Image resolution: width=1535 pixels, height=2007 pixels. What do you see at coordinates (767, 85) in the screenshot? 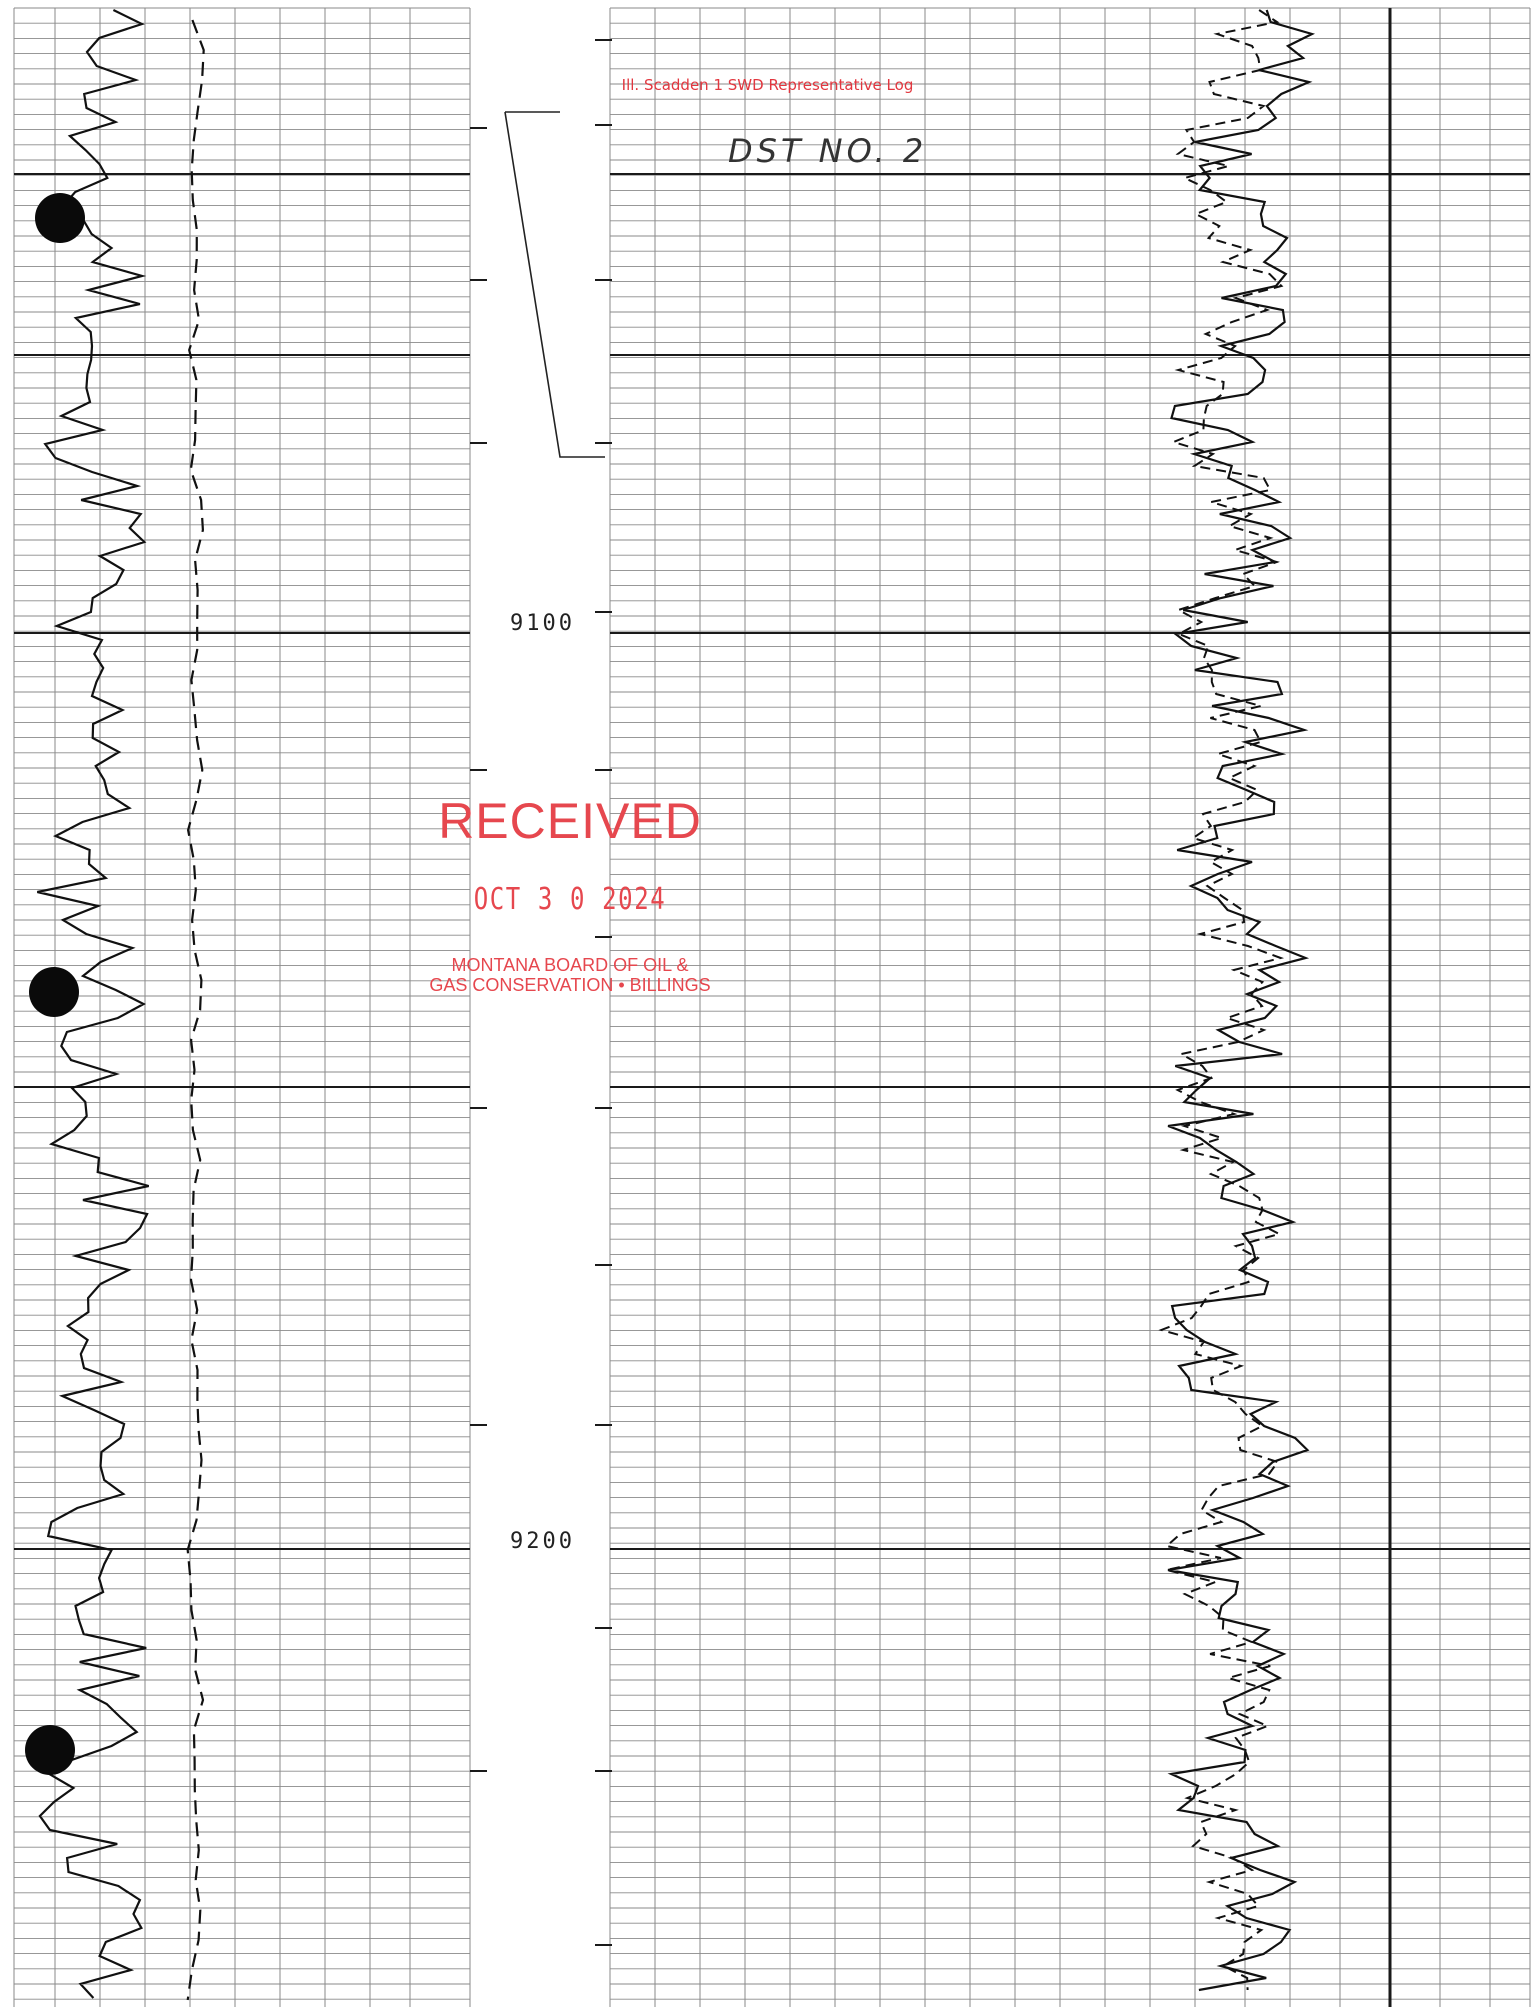
I see `header-note: Ill. Scadden 1 SWD Representative Log` at bounding box center [767, 85].